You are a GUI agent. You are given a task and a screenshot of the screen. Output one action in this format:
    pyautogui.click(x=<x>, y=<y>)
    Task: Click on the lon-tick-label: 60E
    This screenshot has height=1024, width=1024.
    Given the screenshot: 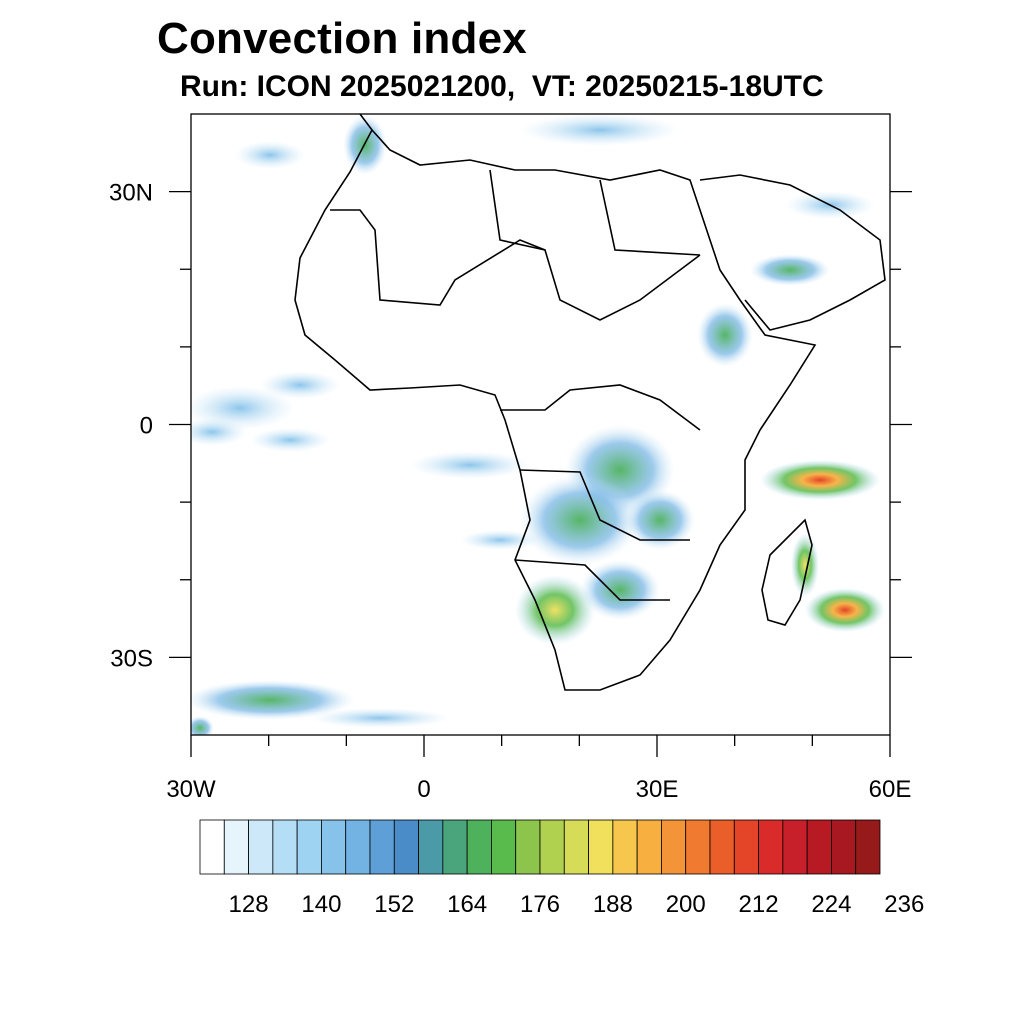 What is the action you would take?
    pyautogui.click(x=890, y=789)
    